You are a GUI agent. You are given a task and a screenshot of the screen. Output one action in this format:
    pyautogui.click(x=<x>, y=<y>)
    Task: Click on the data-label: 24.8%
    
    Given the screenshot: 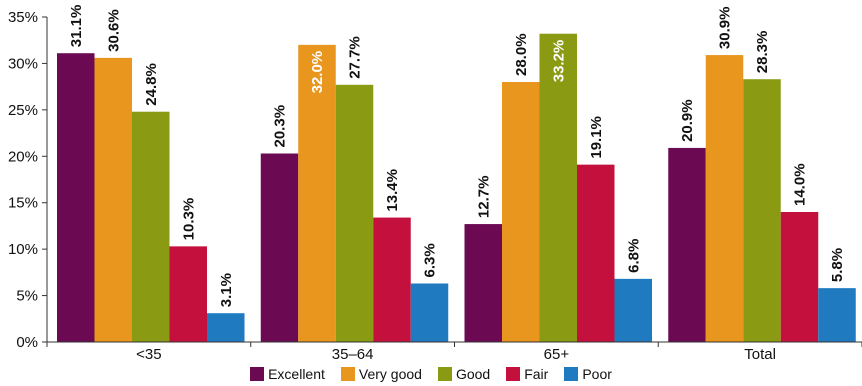 What is the action you would take?
    pyautogui.click(x=151, y=84)
    